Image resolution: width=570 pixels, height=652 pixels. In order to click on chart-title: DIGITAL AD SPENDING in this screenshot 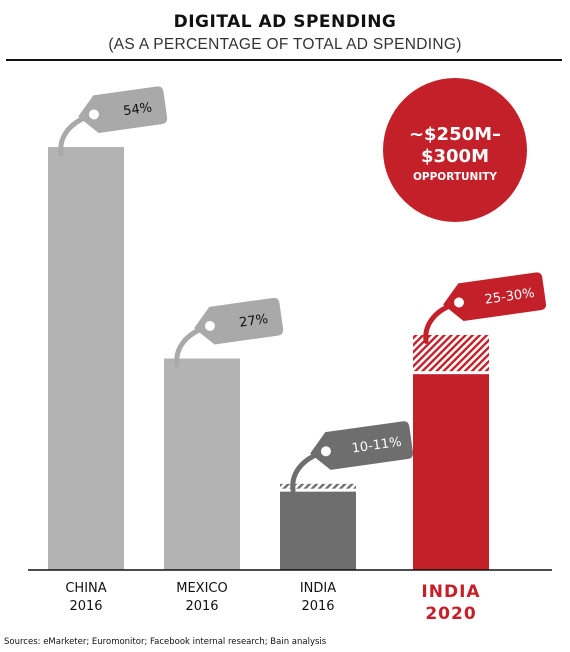, I will do `click(285, 22)`.